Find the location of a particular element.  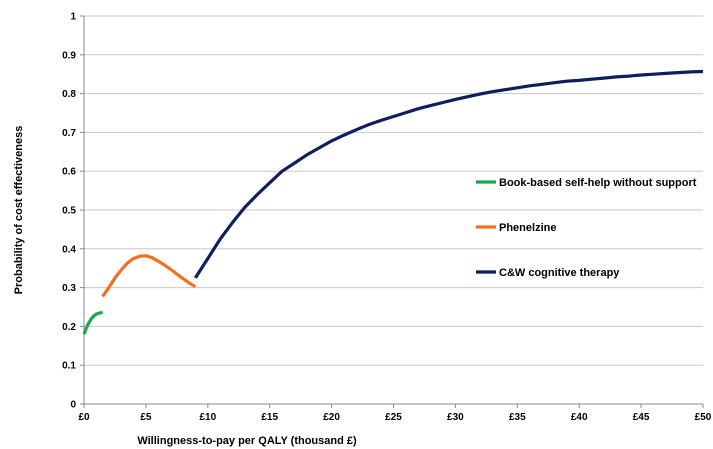

y-tick-label: 0 is located at coordinates (73, 405).